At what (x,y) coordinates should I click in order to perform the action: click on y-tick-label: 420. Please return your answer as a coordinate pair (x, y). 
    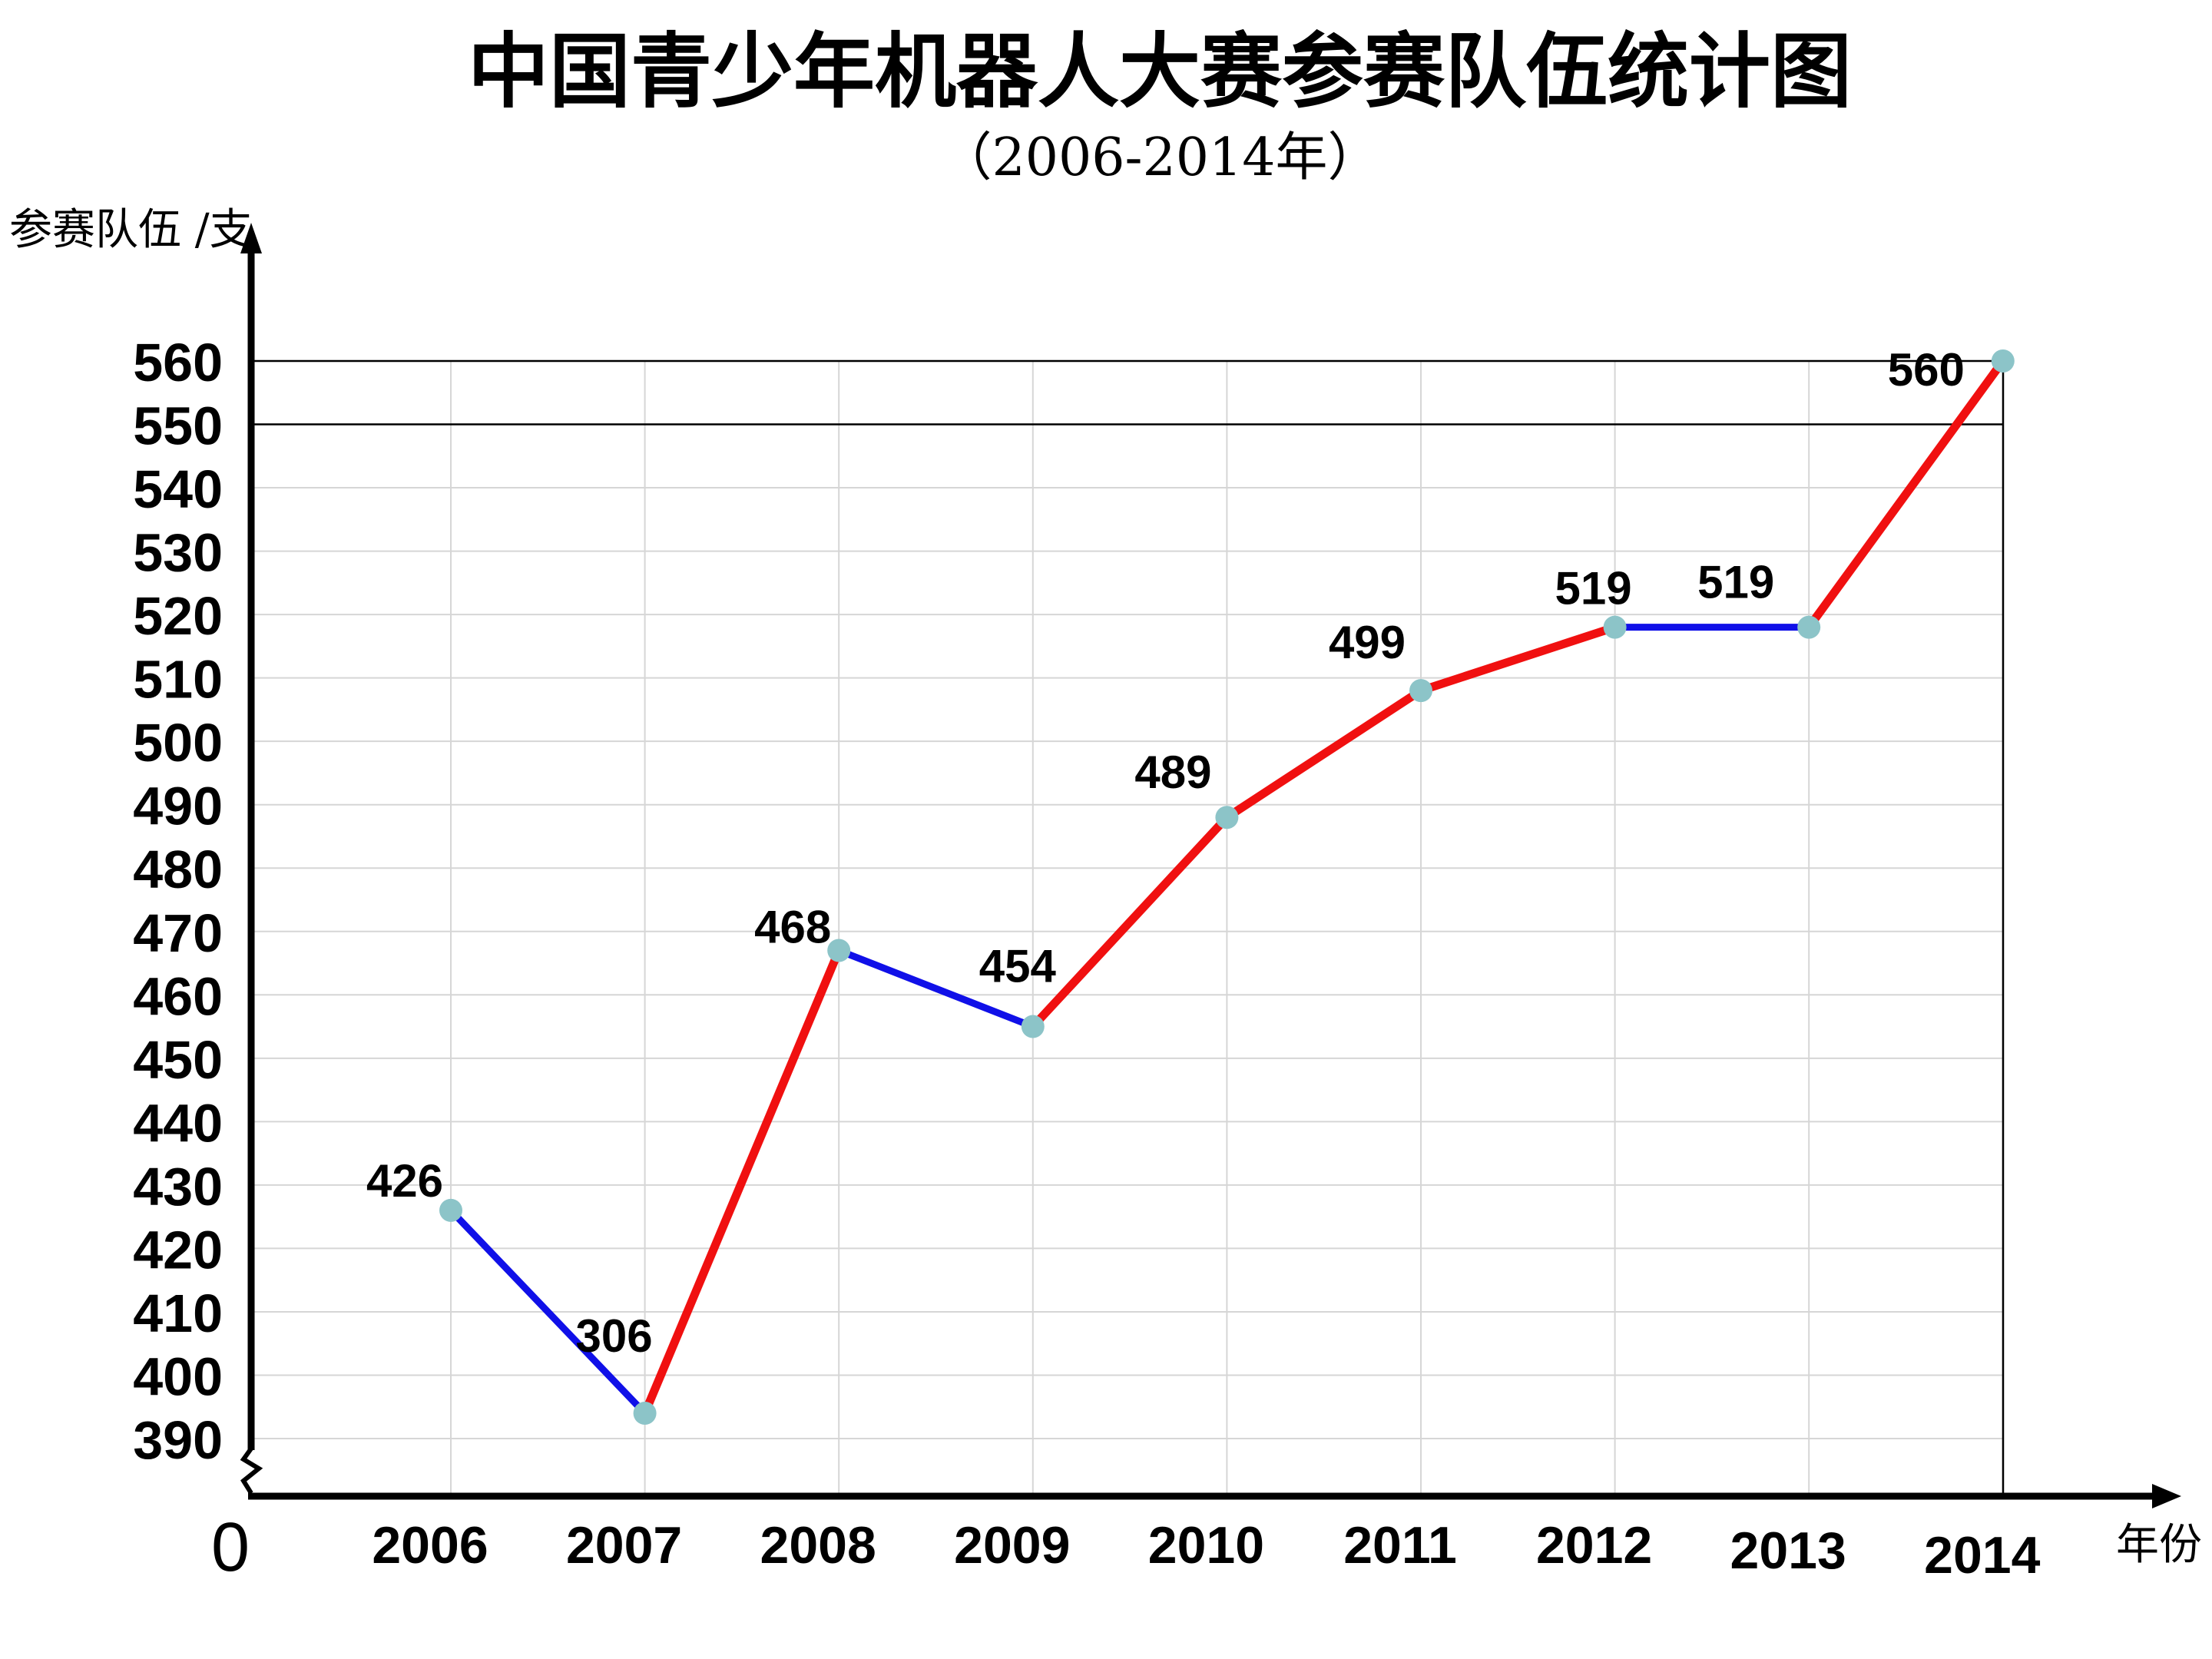
    Looking at the image, I should click on (178, 1250).